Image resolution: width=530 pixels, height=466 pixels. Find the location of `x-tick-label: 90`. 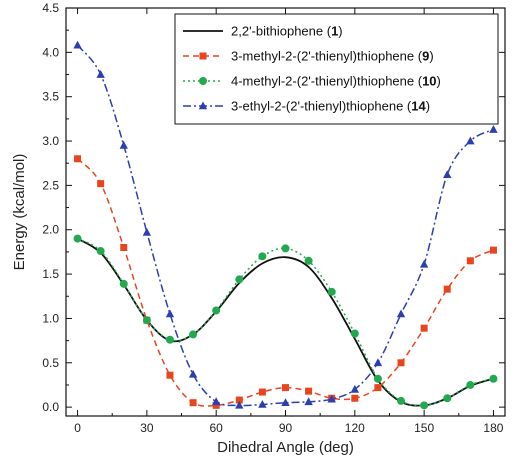

x-tick-label: 90 is located at coordinates (286, 428).